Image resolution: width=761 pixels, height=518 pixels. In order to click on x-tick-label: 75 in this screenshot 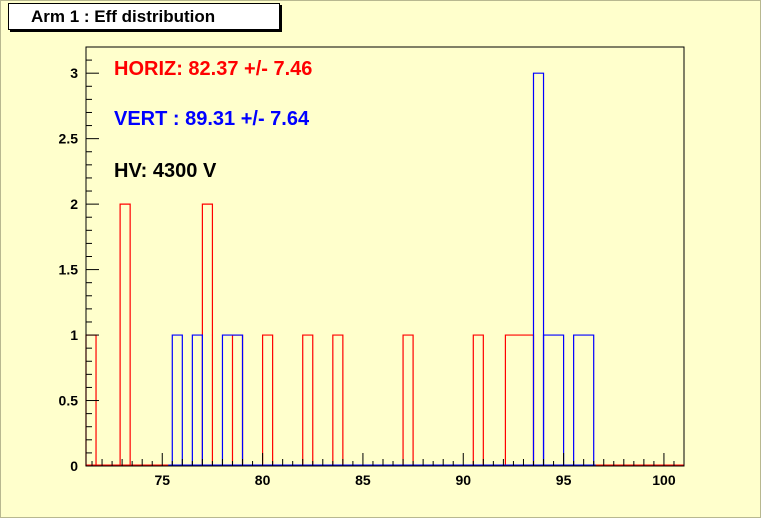, I will do `click(162, 480)`.